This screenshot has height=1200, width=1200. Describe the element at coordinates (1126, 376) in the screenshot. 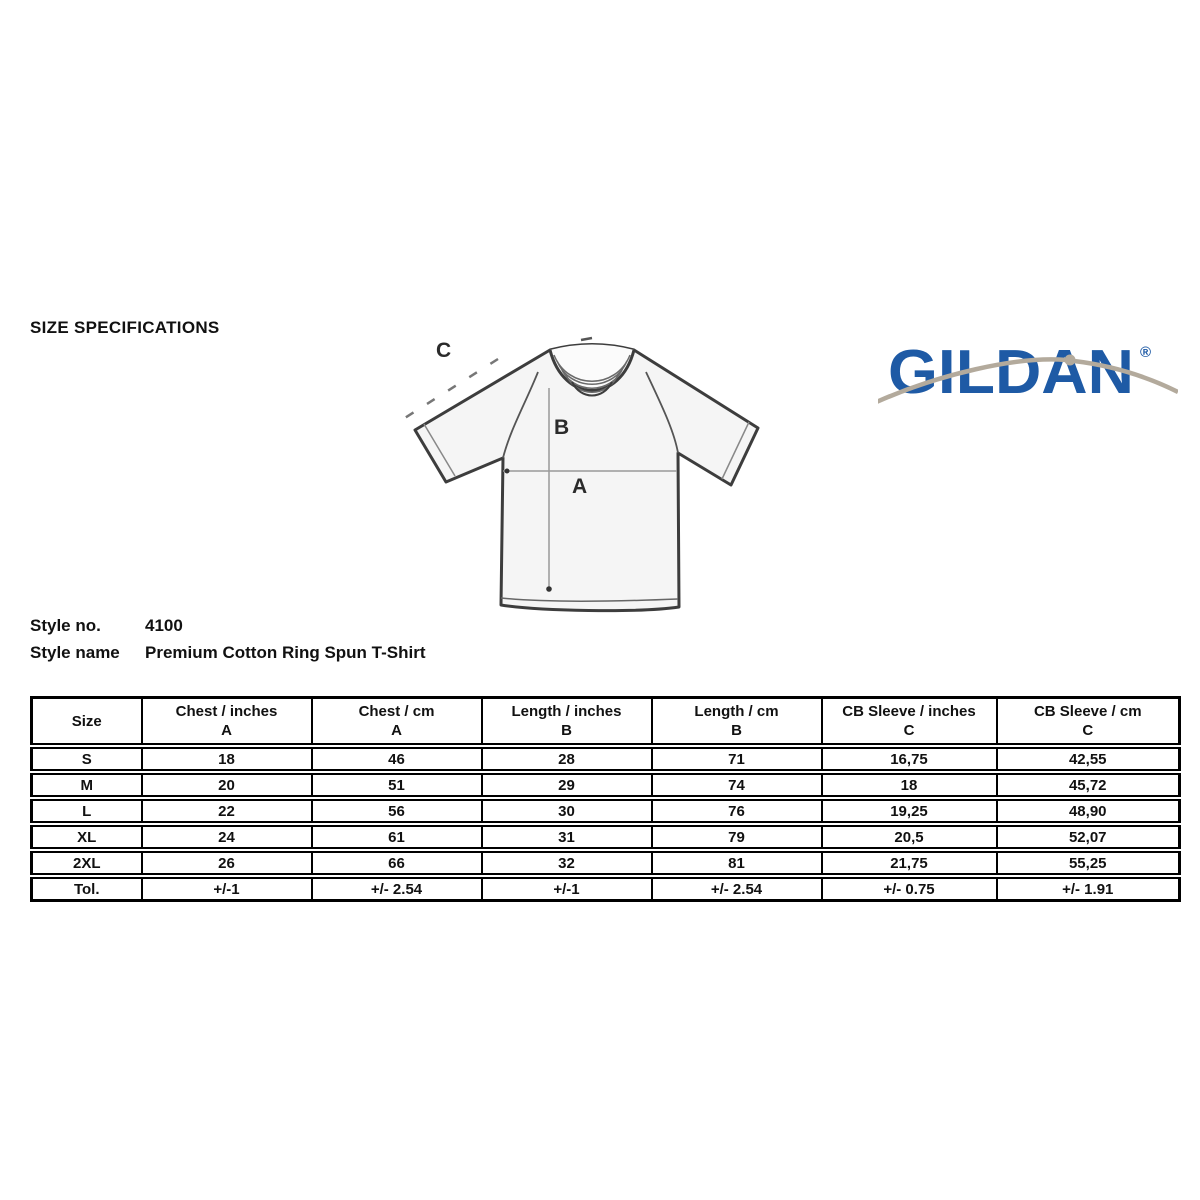

I see `logo-swoosh-right` at that location.